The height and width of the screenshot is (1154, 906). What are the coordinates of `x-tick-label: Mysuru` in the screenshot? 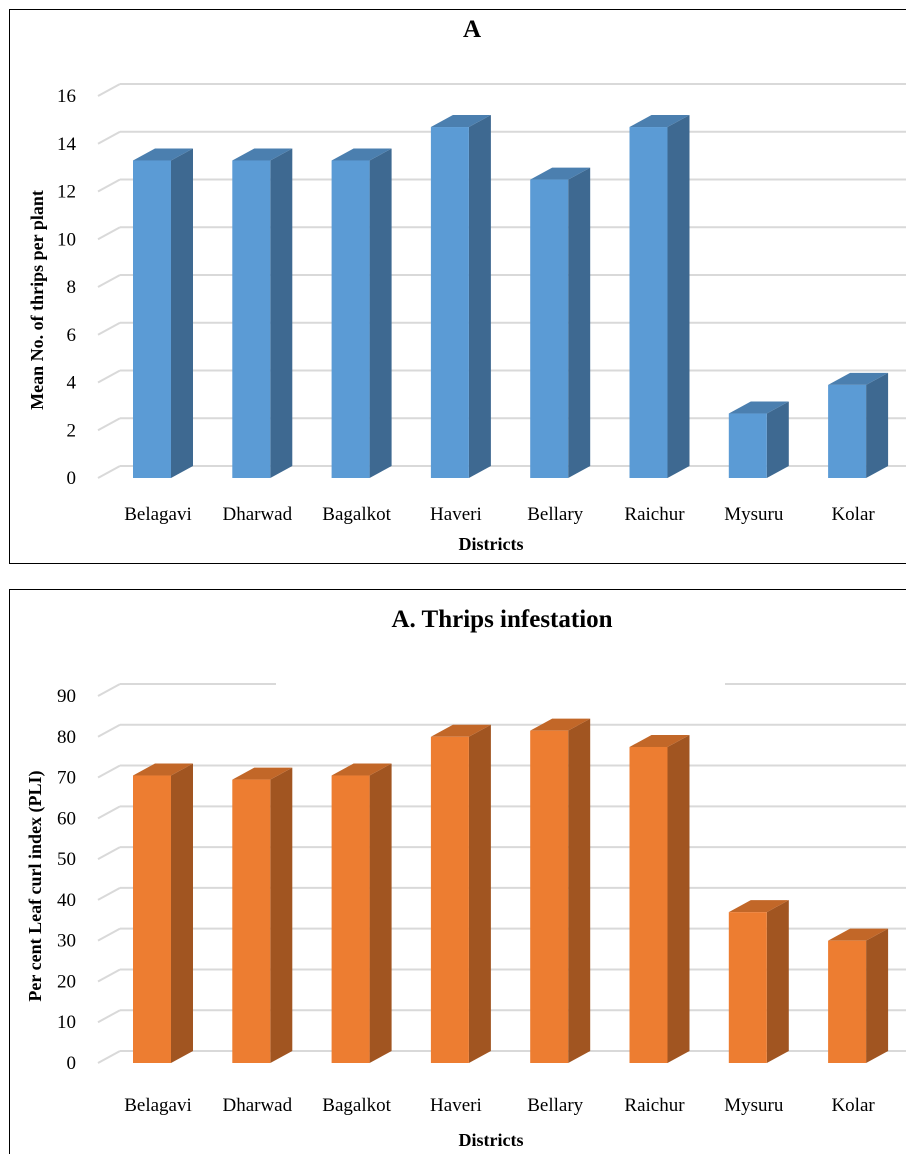 It's located at (754, 1105).